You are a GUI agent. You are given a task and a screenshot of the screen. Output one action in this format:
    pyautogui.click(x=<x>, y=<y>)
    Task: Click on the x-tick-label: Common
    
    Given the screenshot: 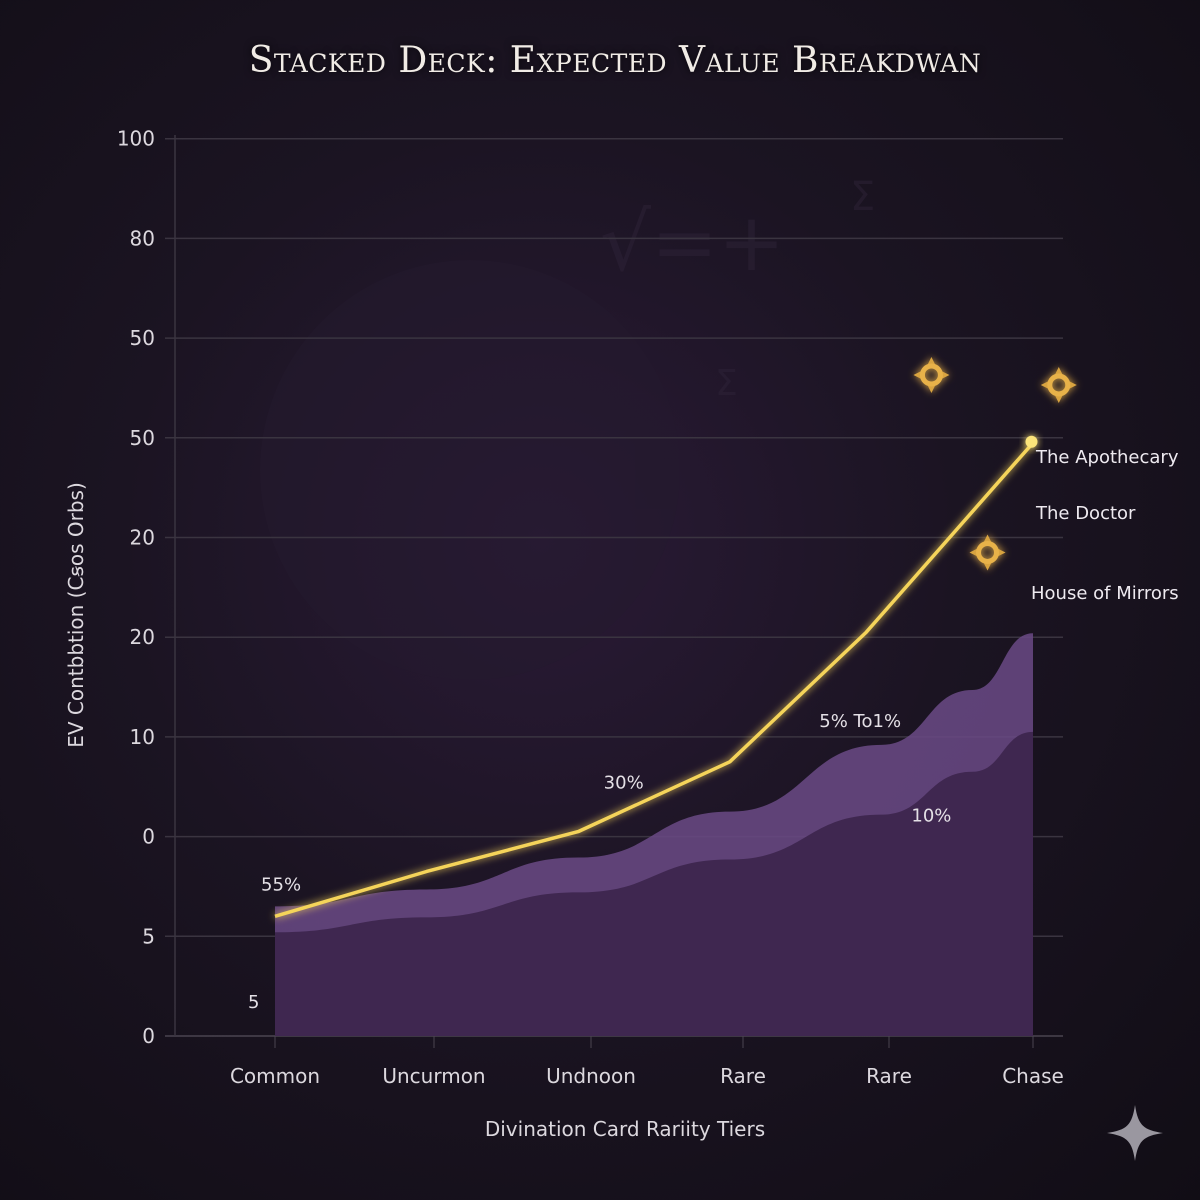 What is the action you would take?
    pyautogui.click(x=275, y=1076)
    